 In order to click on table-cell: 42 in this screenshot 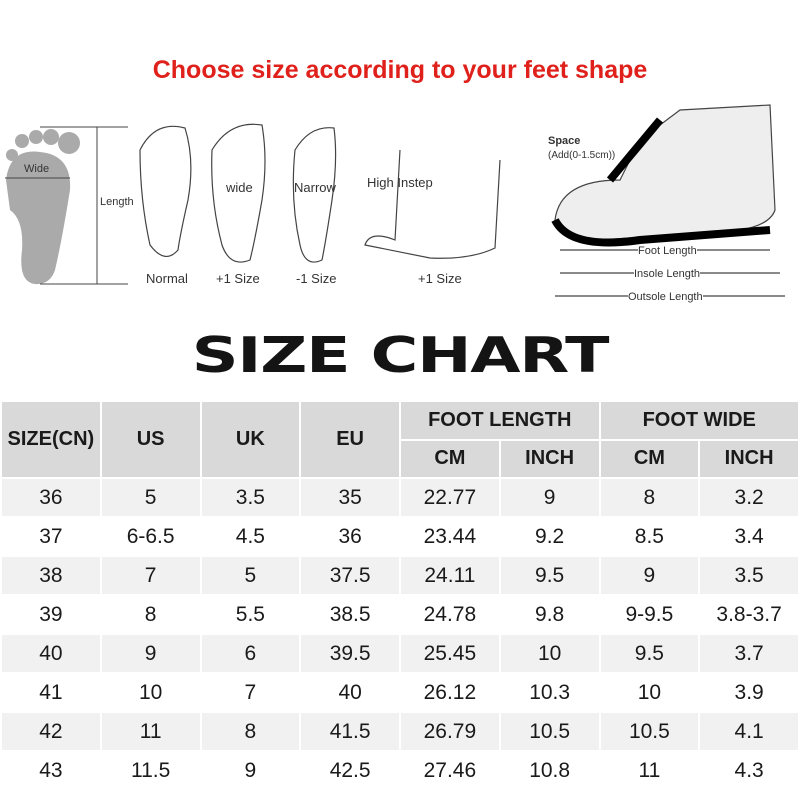, I will do `click(51, 731)`.